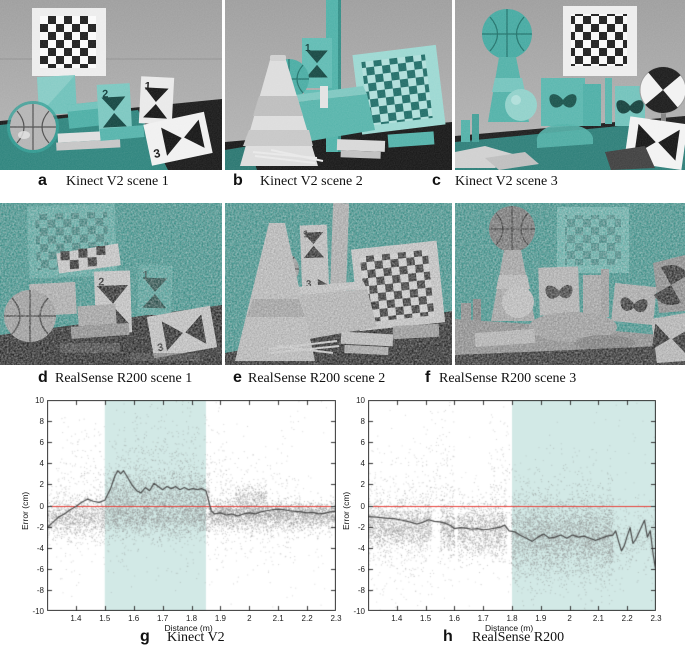 Image resolution: width=685 pixels, height=653 pixels. I want to click on panel-letter-c: c, so click(436, 180).